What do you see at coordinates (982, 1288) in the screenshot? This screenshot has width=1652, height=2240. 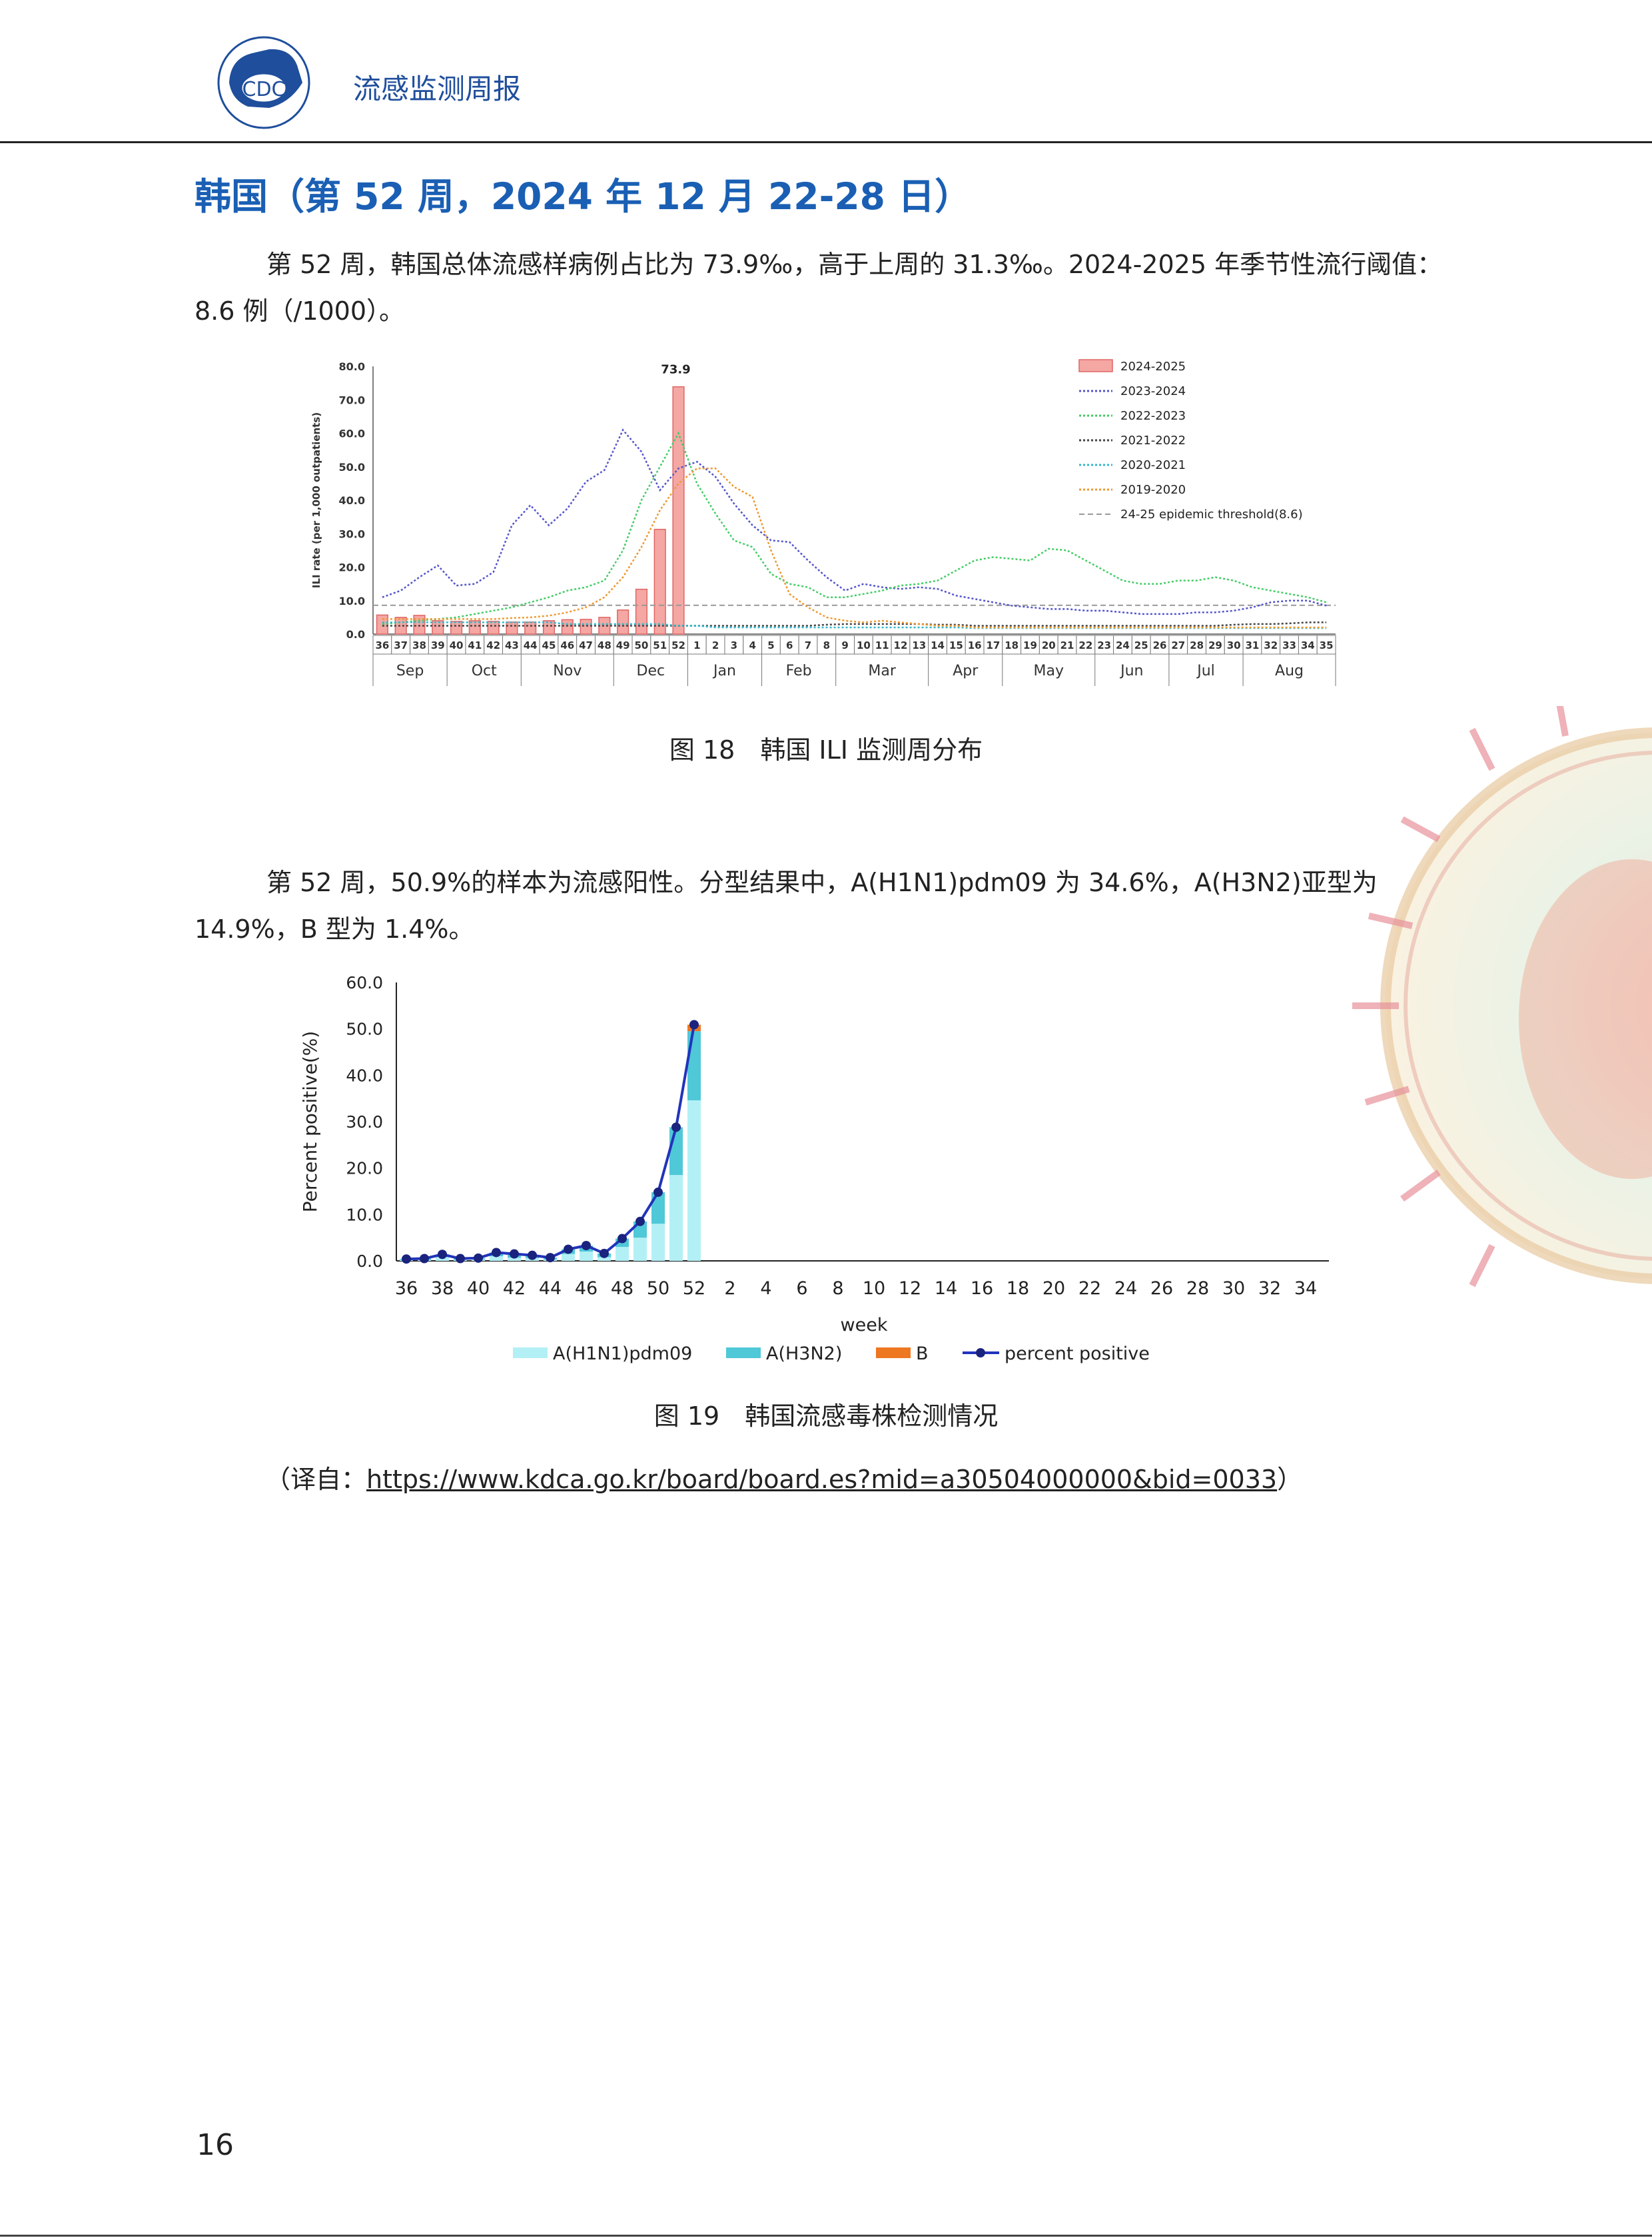 I see `chart19-xtick-label: 16` at bounding box center [982, 1288].